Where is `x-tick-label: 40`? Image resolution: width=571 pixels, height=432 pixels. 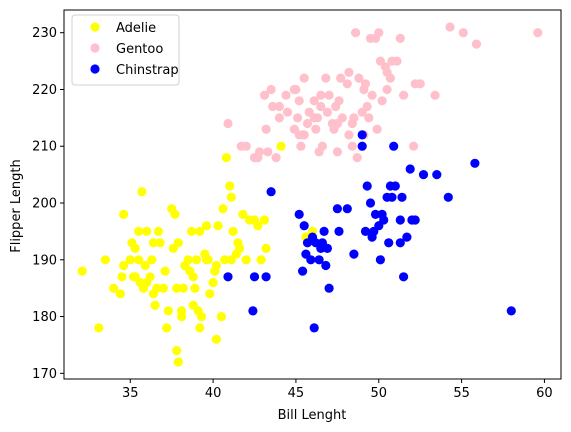 x-tick-label: 40 is located at coordinates (213, 393).